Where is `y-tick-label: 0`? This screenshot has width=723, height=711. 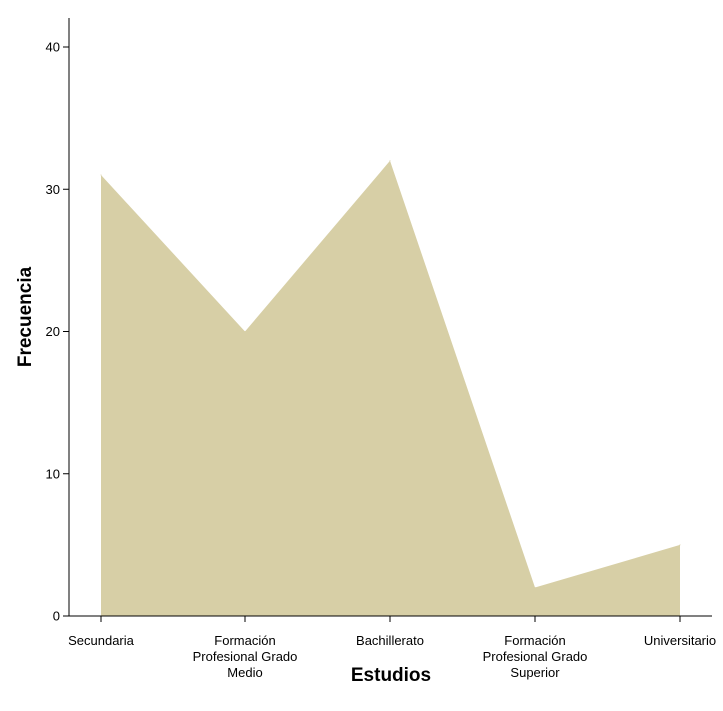 y-tick-label: 0 is located at coordinates (56, 616).